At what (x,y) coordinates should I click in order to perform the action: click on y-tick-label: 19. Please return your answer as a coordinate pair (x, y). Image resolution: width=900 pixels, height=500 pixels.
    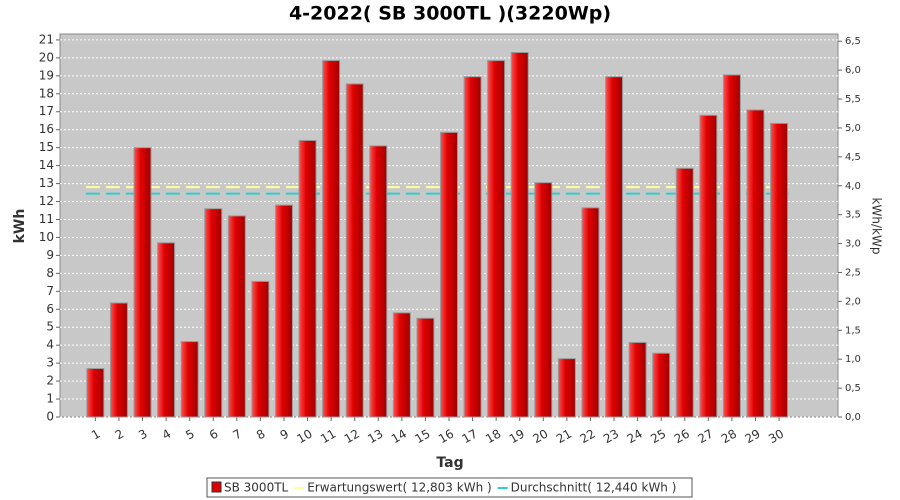
    Looking at the image, I should click on (46, 75).